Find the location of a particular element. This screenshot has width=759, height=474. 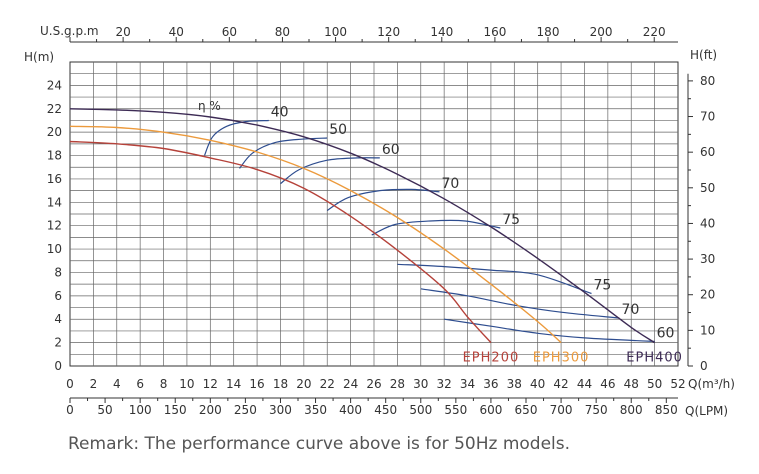

y-tick-label: 14 is located at coordinates (54, 202).